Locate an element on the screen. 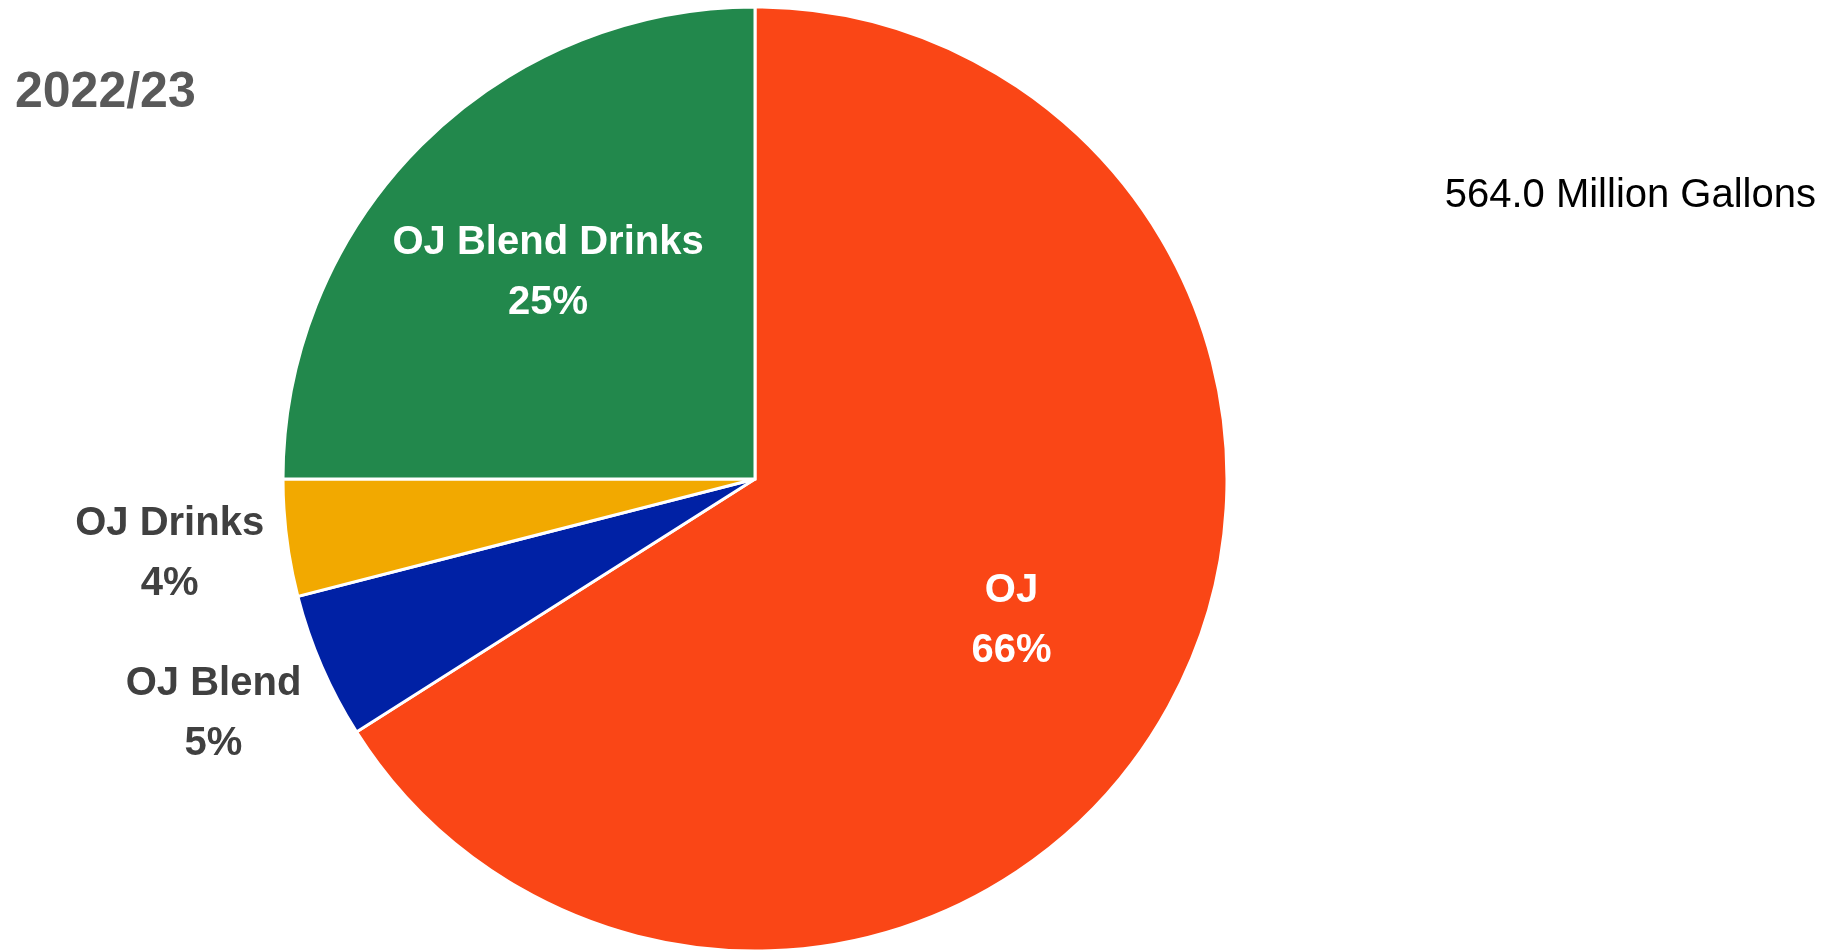 Image resolution: width=1828 pixels, height=952 pixels. text: 564.0 Million Gallons is located at coordinates (1630, 193).